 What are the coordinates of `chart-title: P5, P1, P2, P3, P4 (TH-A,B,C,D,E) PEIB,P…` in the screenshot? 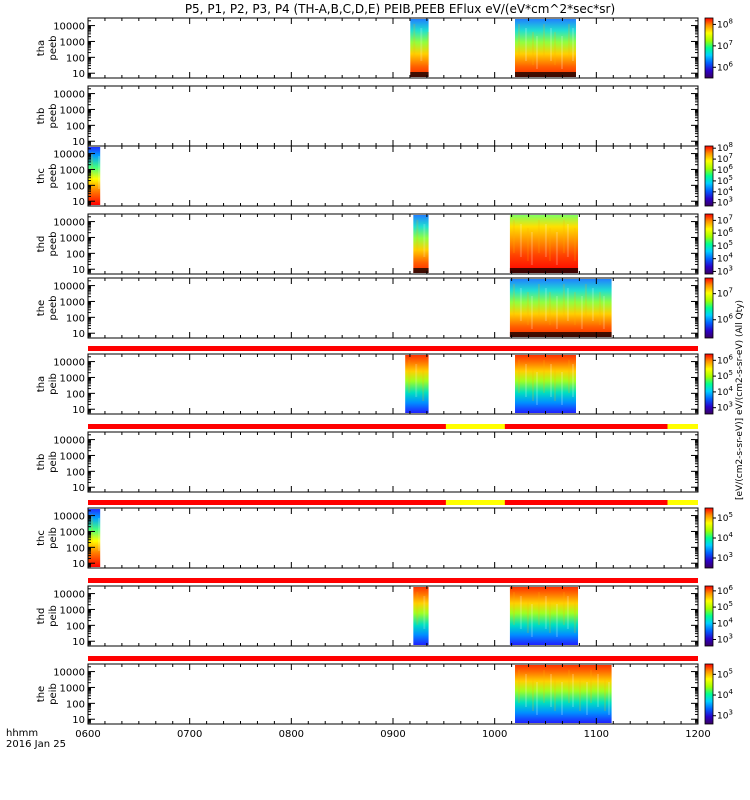 It's located at (400, 9).